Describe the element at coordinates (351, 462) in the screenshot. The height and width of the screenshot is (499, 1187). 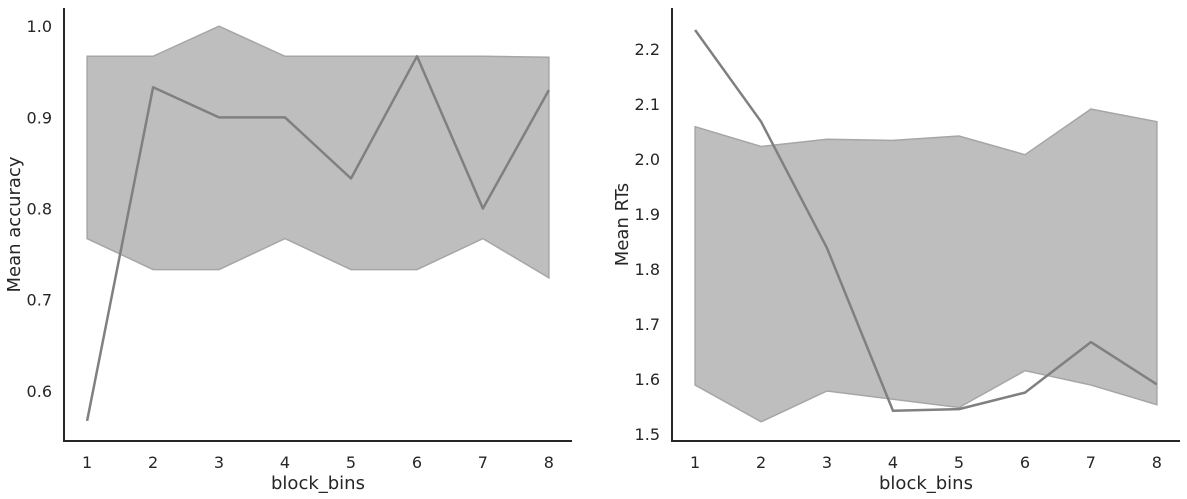
I see `accuracy-x-tick-label: 5` at that location.